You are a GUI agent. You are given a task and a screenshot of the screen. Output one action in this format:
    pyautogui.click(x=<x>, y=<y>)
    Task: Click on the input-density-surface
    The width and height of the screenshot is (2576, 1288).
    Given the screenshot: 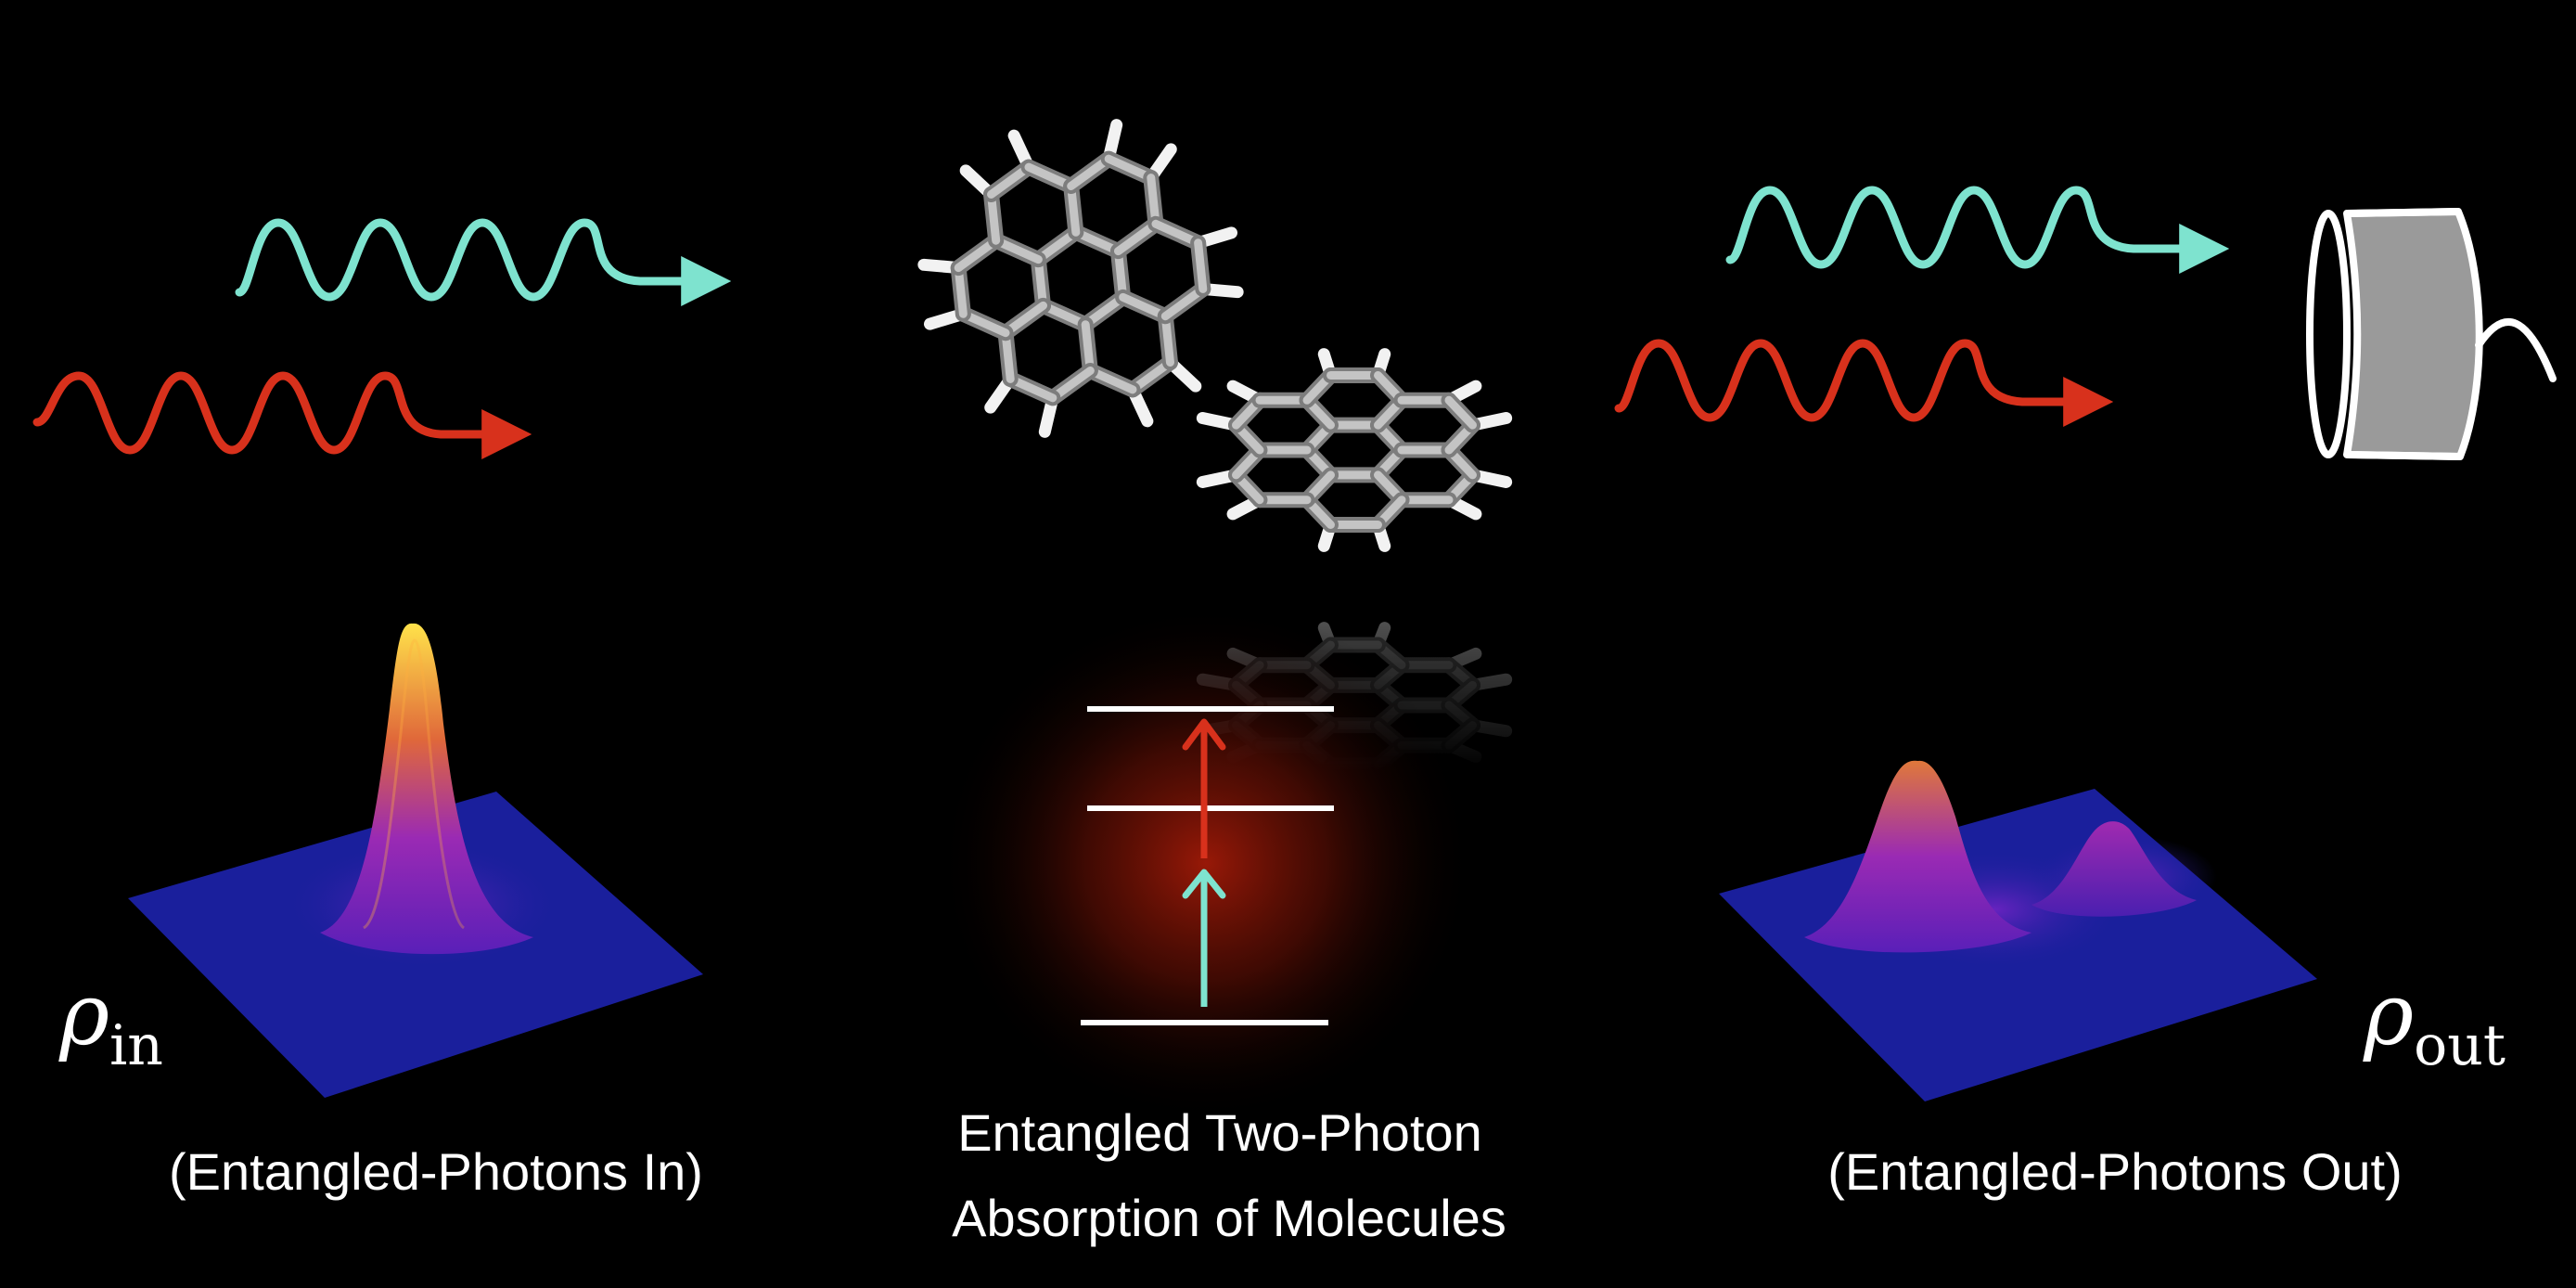 What is the action you would take?
    pyautogui.click(x=415, y=860)
    